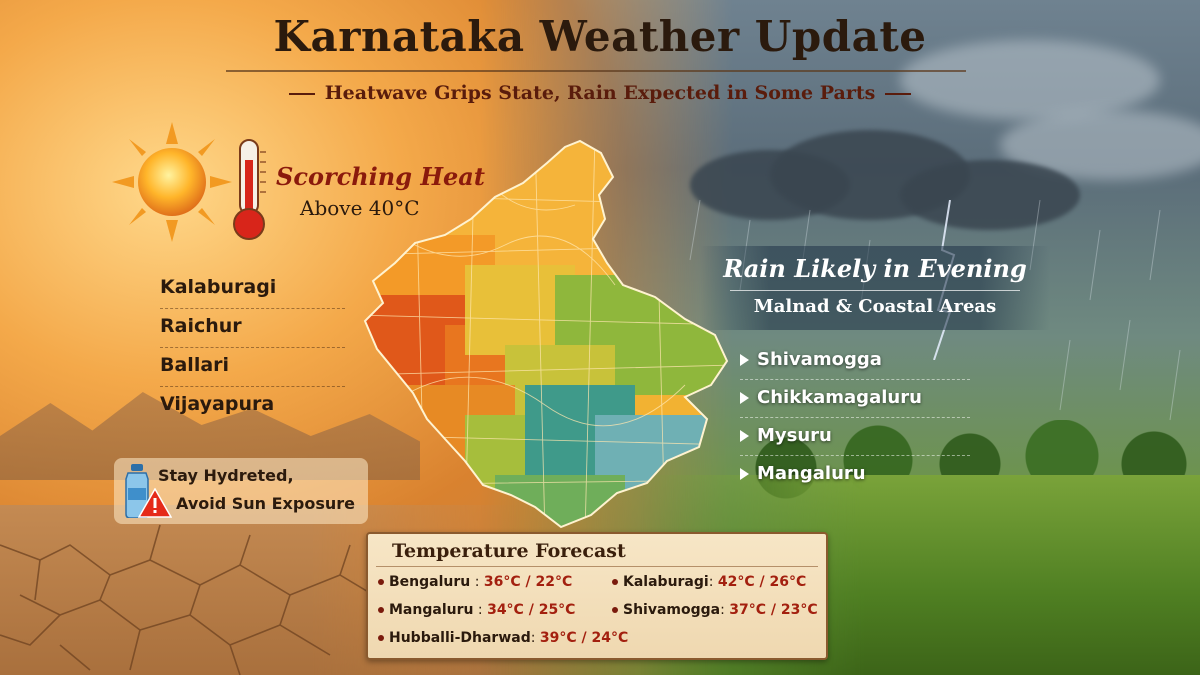 This screenshot has height=675, width=1200. I want to click on advice-line-2: Avoid Sun Exposure, so click(265, 503).